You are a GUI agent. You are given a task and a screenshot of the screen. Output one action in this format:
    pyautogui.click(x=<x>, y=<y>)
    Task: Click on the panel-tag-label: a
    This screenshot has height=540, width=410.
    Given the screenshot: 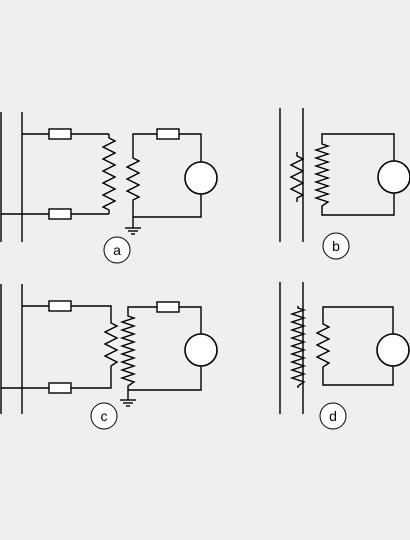 What is the action you would take?
    pyautogui.click(x=117, y=250)
    